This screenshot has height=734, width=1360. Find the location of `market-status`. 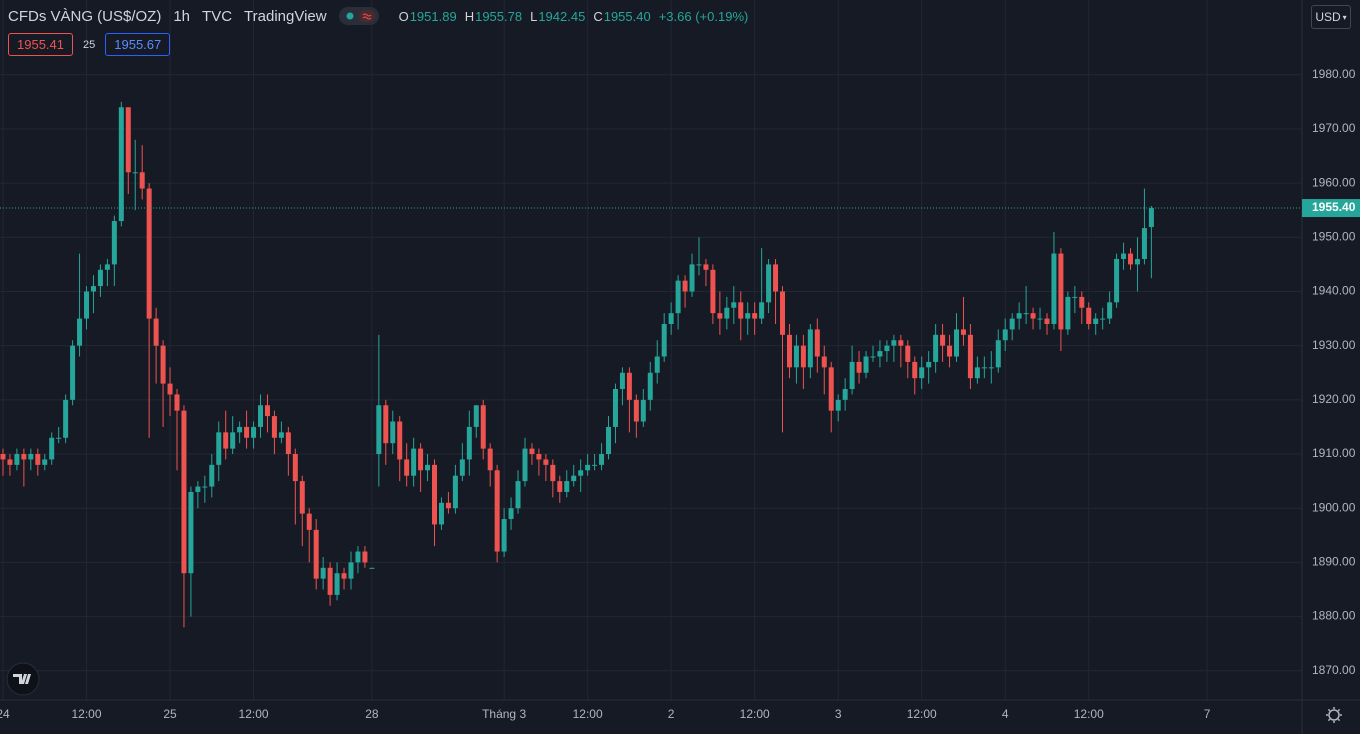

market-status is located at coordinates (358, 16).